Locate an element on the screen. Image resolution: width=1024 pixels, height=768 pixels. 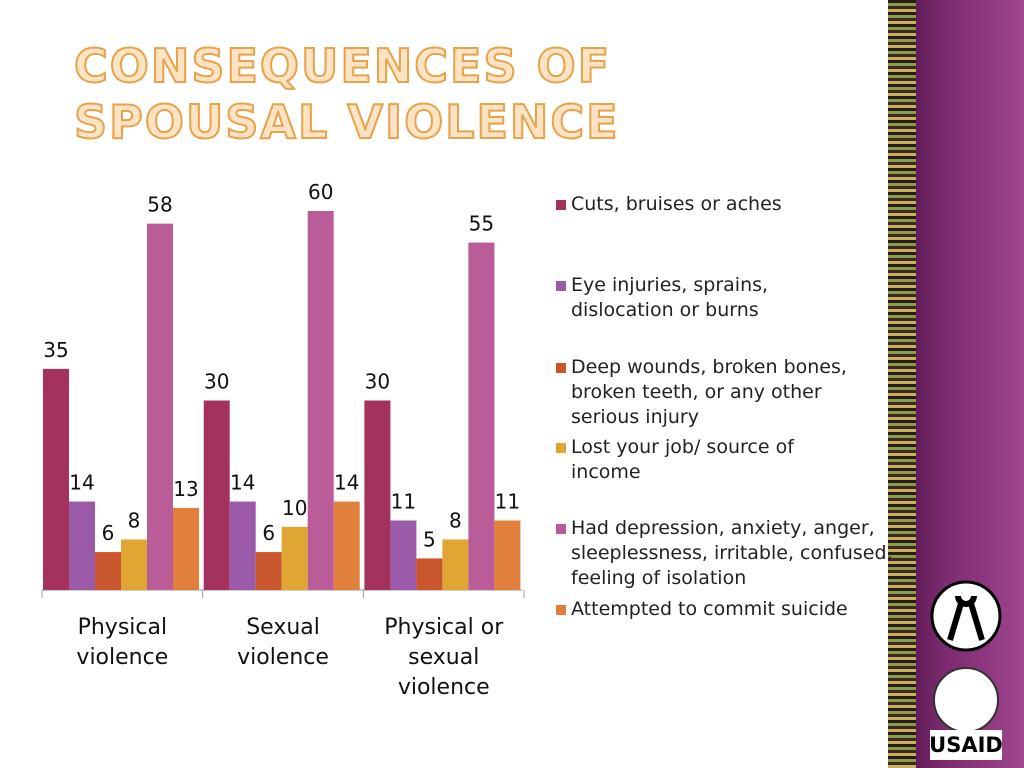
category-label: Physical or sexual violence is located at coordinates (444, 657).